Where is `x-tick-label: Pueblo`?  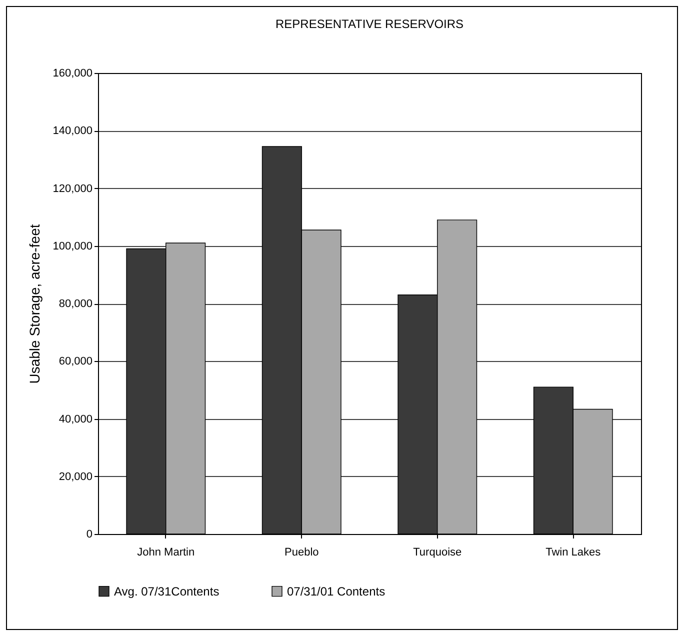 x-tick-label: Pueblo is located at coordinates (301, 552).